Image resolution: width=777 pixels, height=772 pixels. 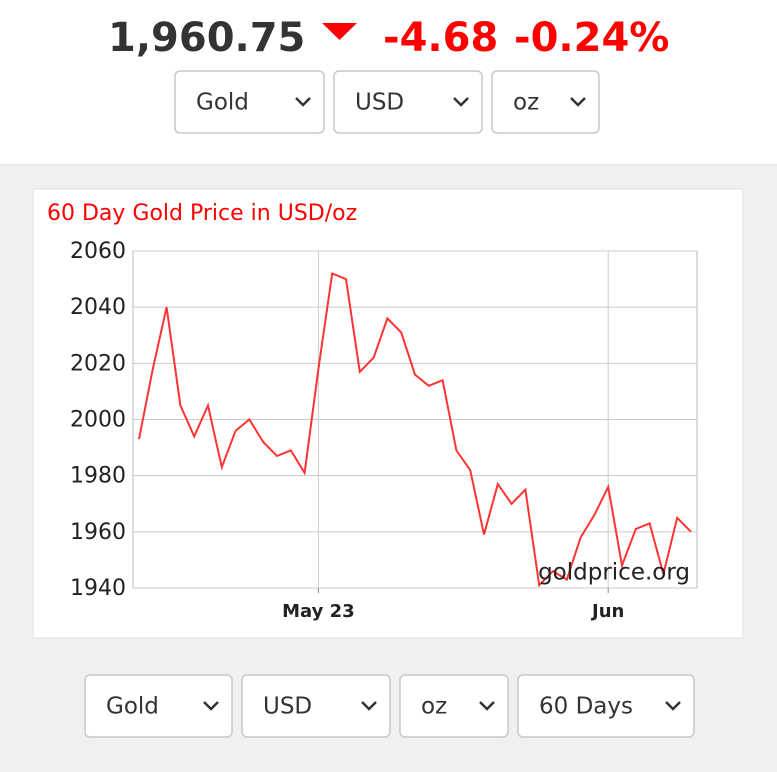 I want to click on y-tick-label: 2060, so click(x=98, y=251).